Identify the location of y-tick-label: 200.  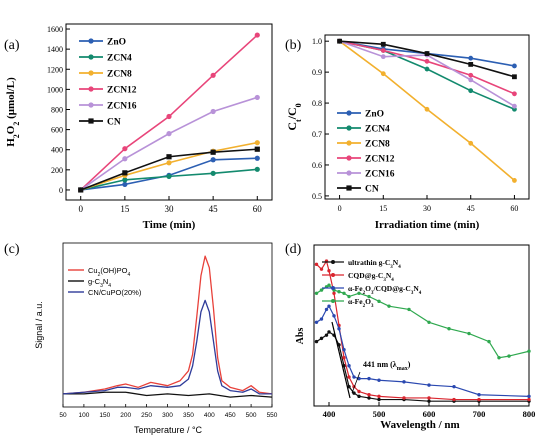
(57, 170).